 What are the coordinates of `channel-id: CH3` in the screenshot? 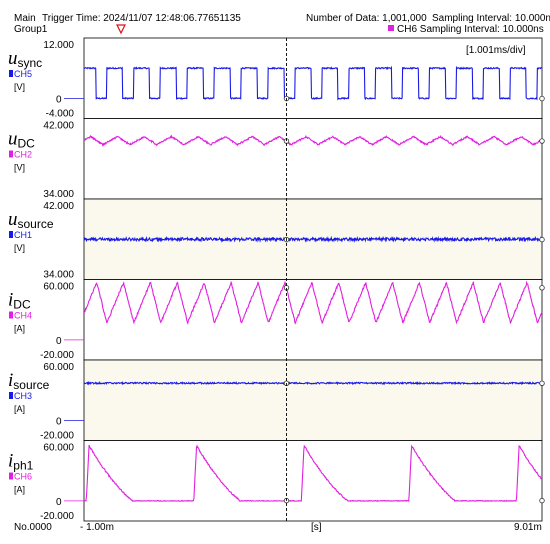 It's located at (23, 396).